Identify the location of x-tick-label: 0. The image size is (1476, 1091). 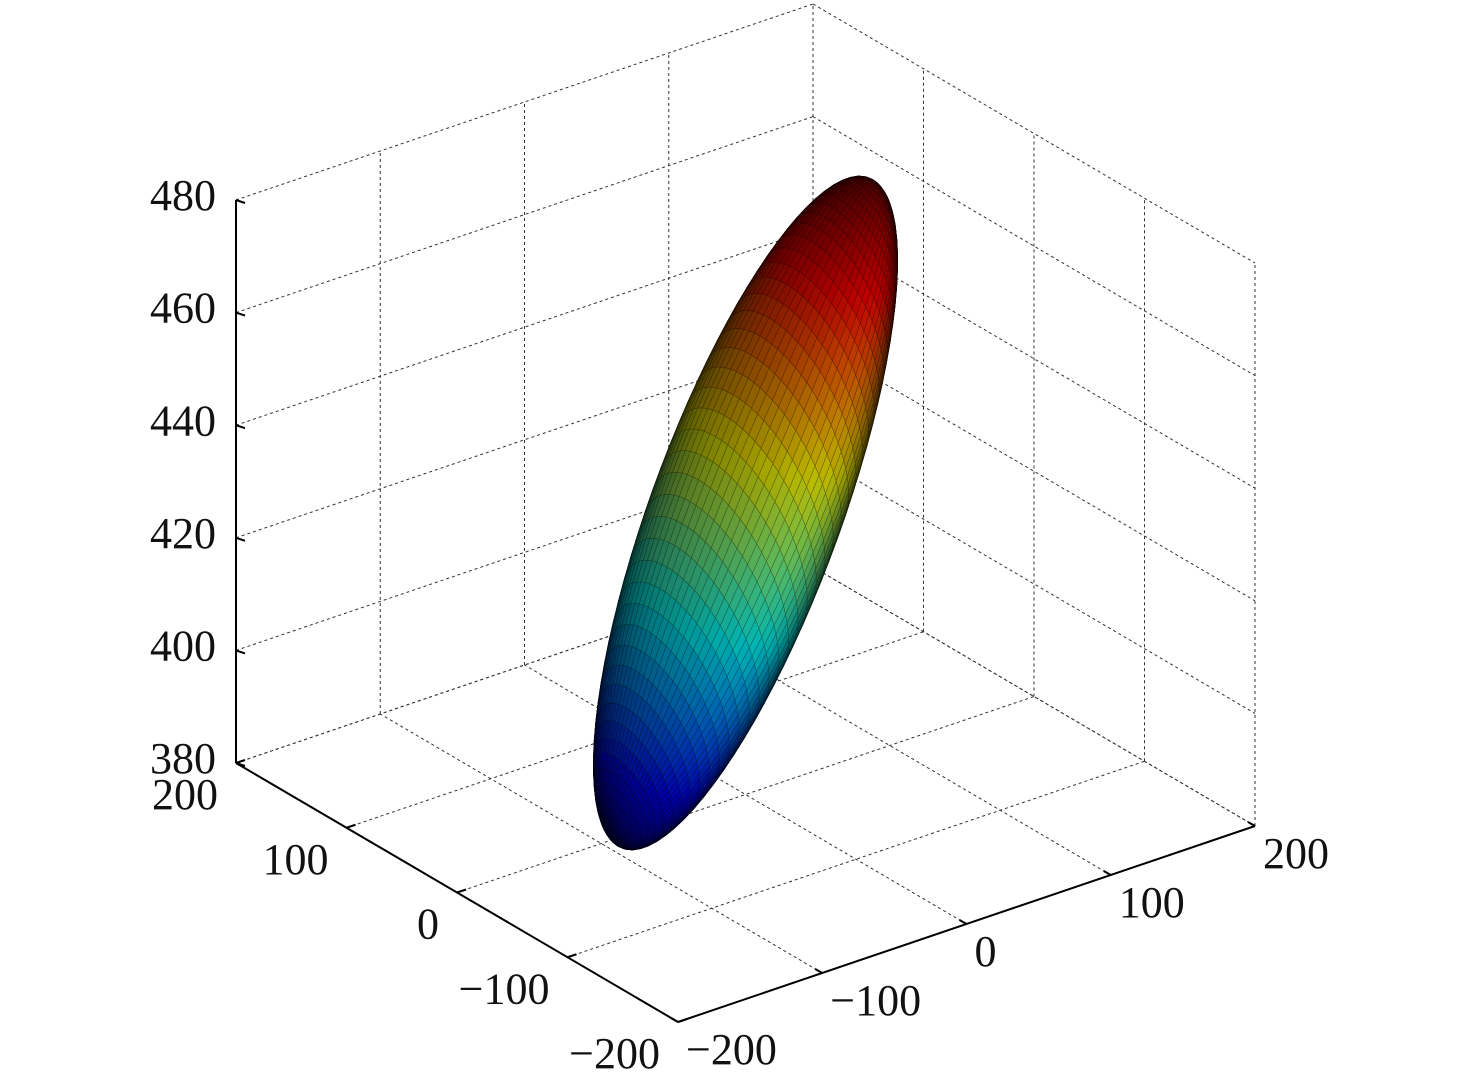
(986, 951).